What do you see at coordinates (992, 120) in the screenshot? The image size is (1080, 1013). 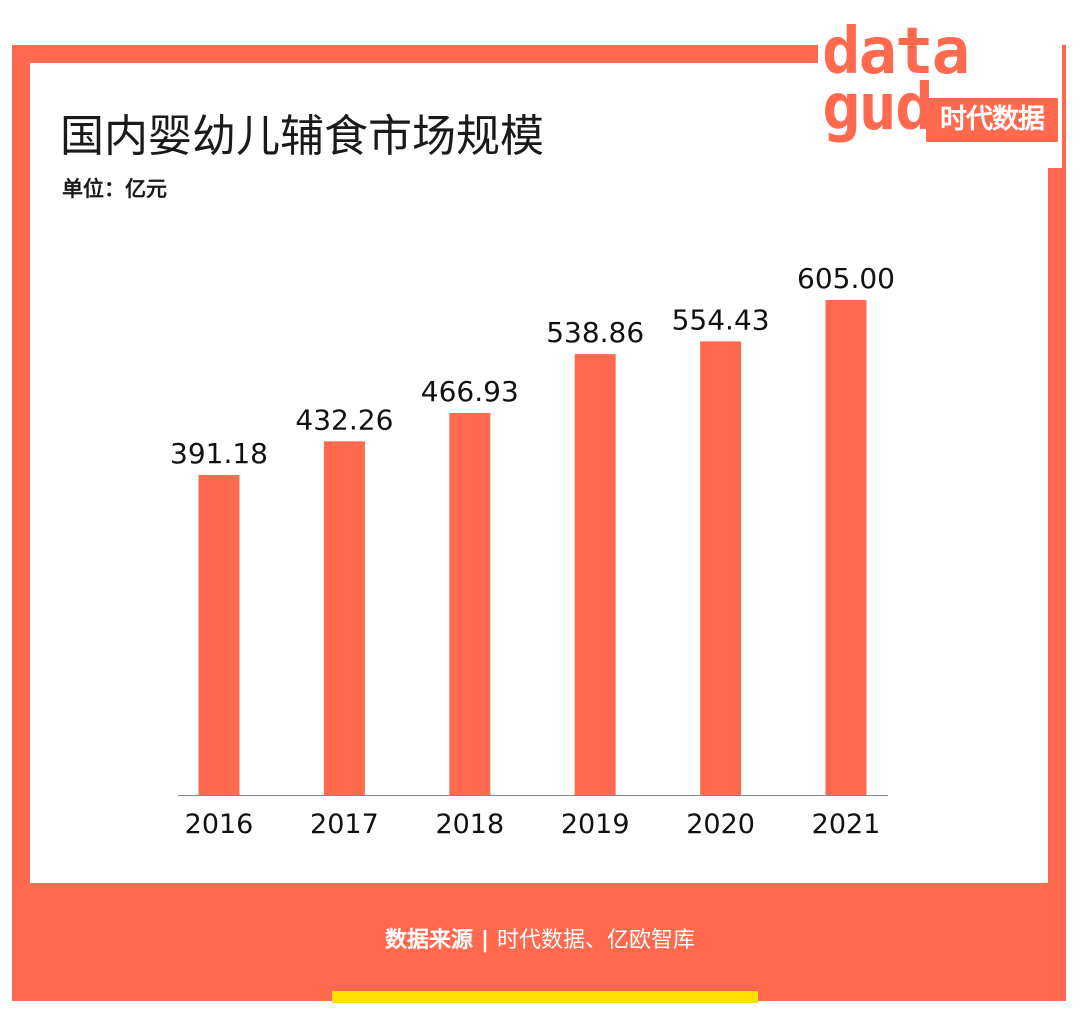 I see `logo-badge: 时代数据` at bounding box center [992, 120].